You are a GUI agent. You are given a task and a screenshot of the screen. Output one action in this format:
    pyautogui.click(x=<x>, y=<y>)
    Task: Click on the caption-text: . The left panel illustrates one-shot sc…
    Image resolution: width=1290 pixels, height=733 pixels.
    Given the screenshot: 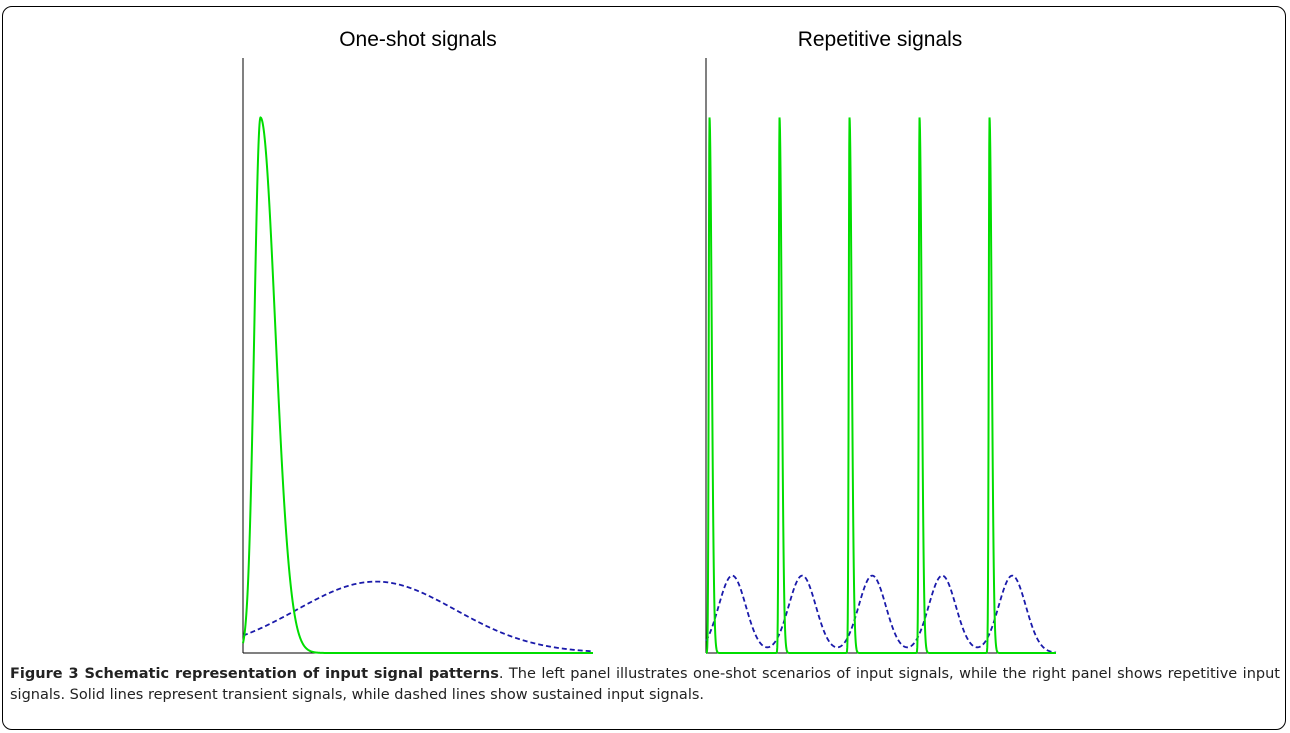 What is the action you would take?
    pyautogui.click(x=645, y=684)
    